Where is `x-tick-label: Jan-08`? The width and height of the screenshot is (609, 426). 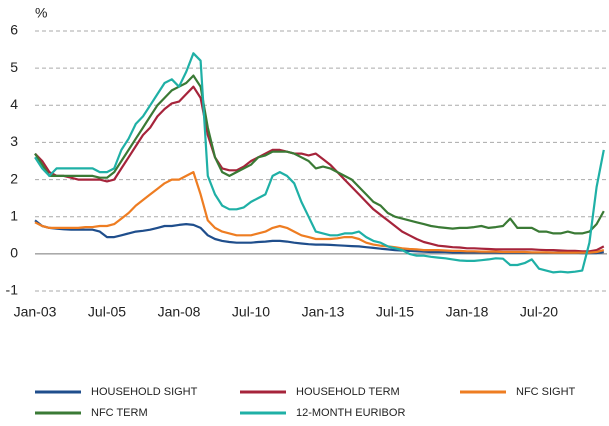
x-tick-label: Jan-08 is located at coordinates (179, 312).